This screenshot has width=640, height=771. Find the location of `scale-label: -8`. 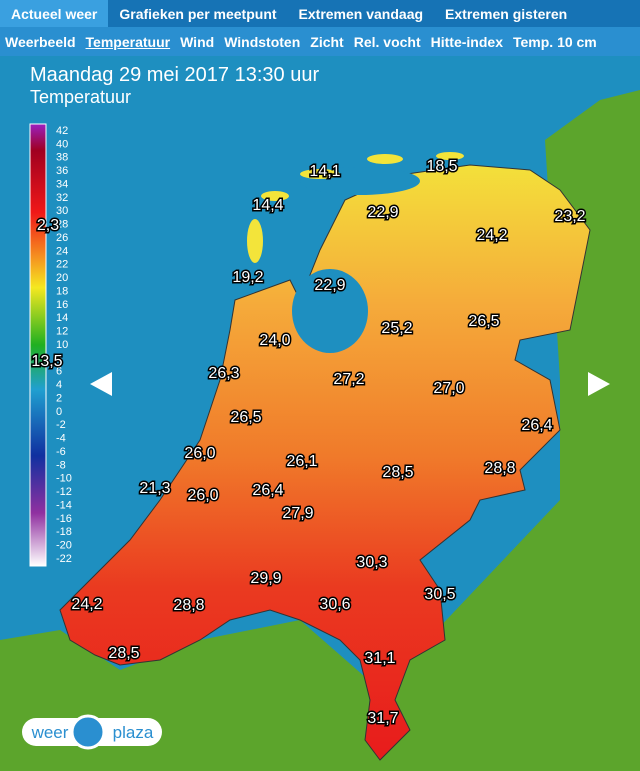

scale-label: -8 is located at coordinates (61, 465).